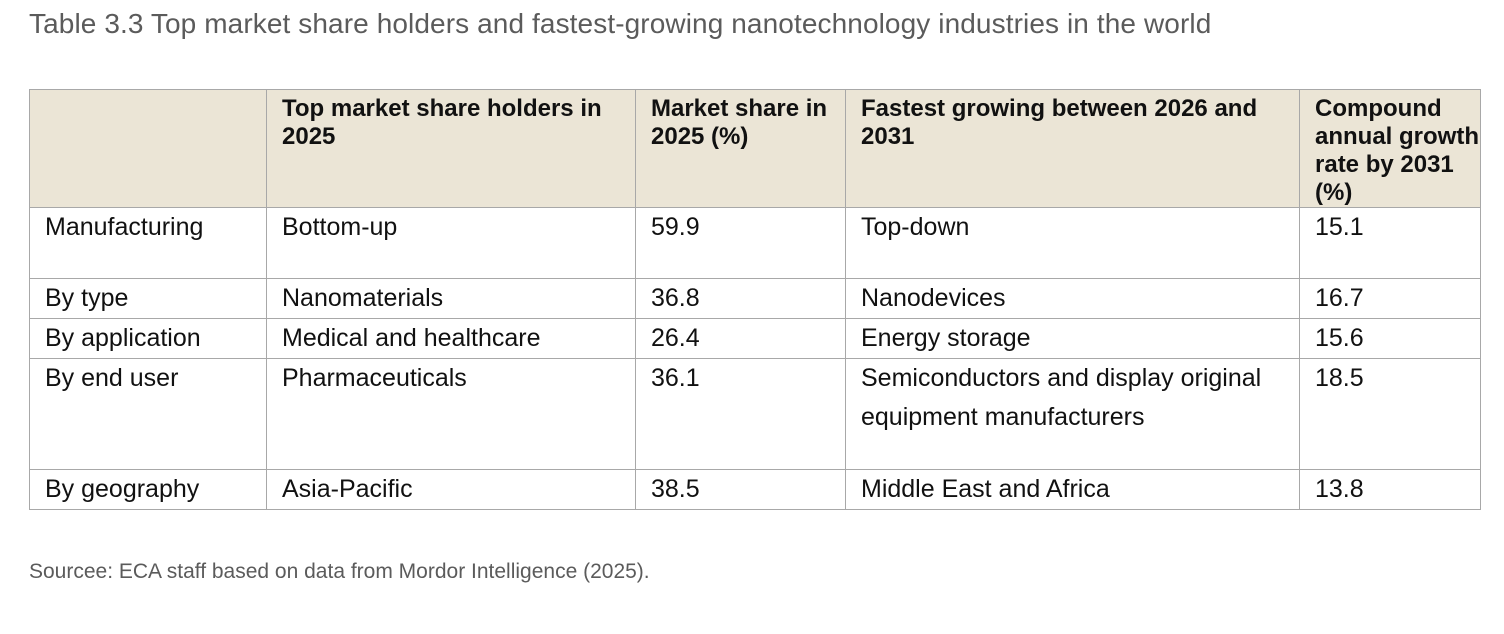 This screenshot has width=1504, height=634. Describe the element at coordinates (1390, 489) in the screenshot. I see `row-cagr: 13.8` at that location.